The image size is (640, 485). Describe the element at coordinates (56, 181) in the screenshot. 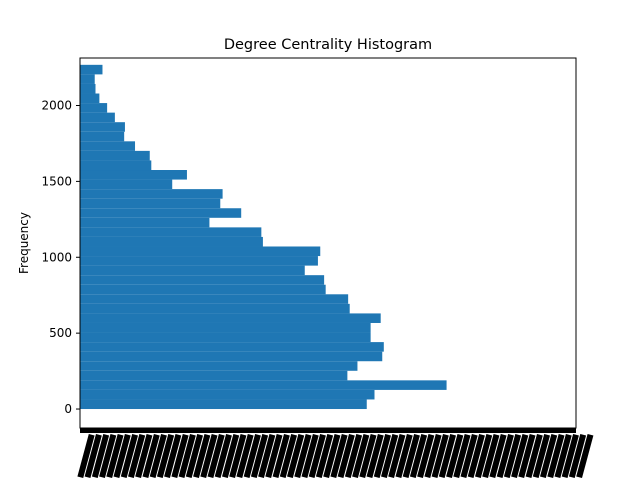

I see `y-tick-label-1500: 1500` at that location.